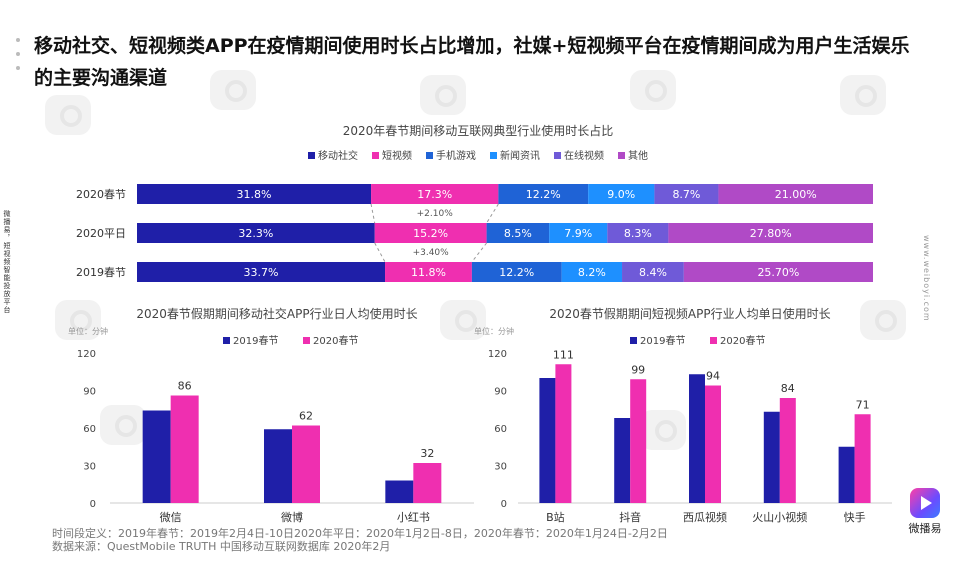  I want to click on chart3-category-label: 快手, so click(855, 517).